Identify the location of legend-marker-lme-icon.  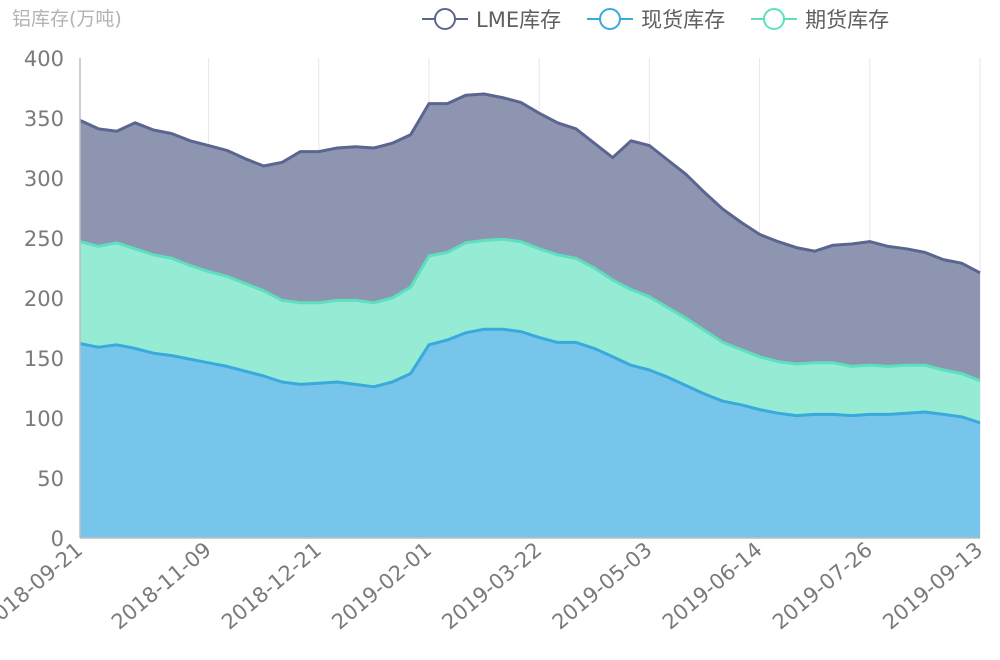
(445, 19).